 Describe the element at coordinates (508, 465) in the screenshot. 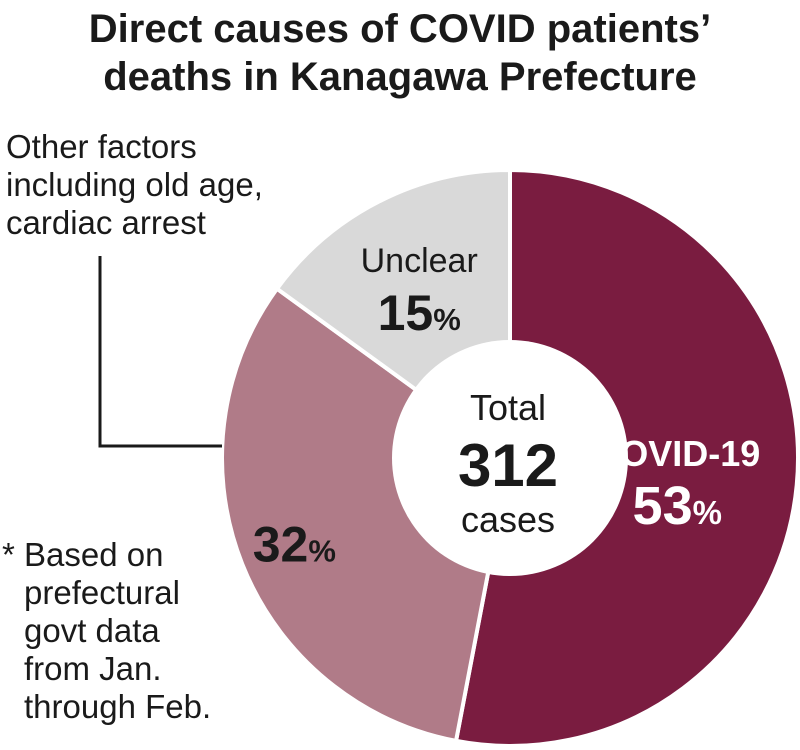

I see `center-total-value: 312` at that location.